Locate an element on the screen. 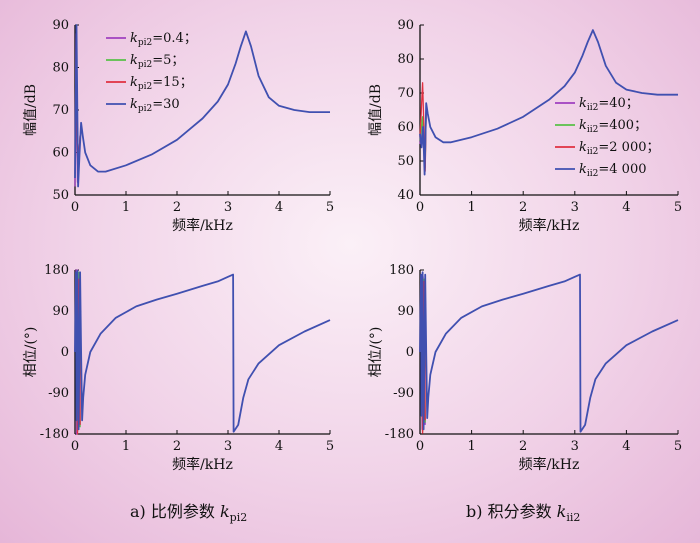 The width and height of the screenshot is (700, 543). b-mag-y-tick-label: 60 is located at coordinates (405, 127).